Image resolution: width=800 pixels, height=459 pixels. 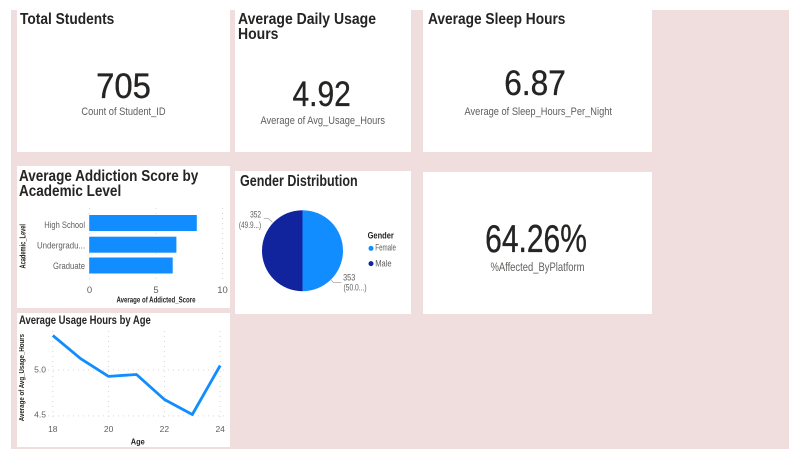 I want to click on svg-text: 20, so click(x=108, y=429).